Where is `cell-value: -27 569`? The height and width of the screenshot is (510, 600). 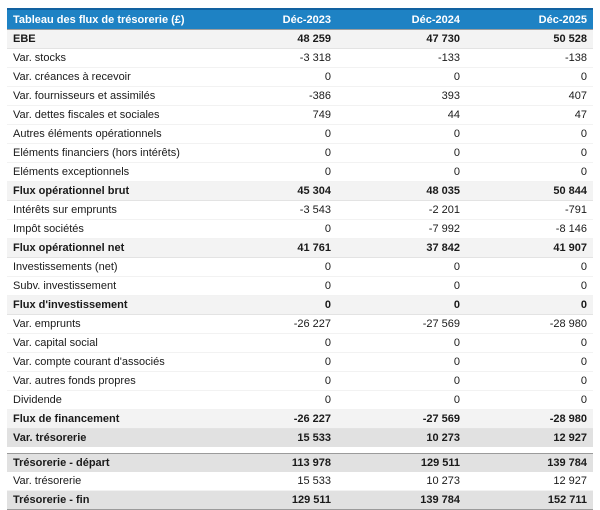 cell-value: -27 569 is located at coordinates (401, 324).